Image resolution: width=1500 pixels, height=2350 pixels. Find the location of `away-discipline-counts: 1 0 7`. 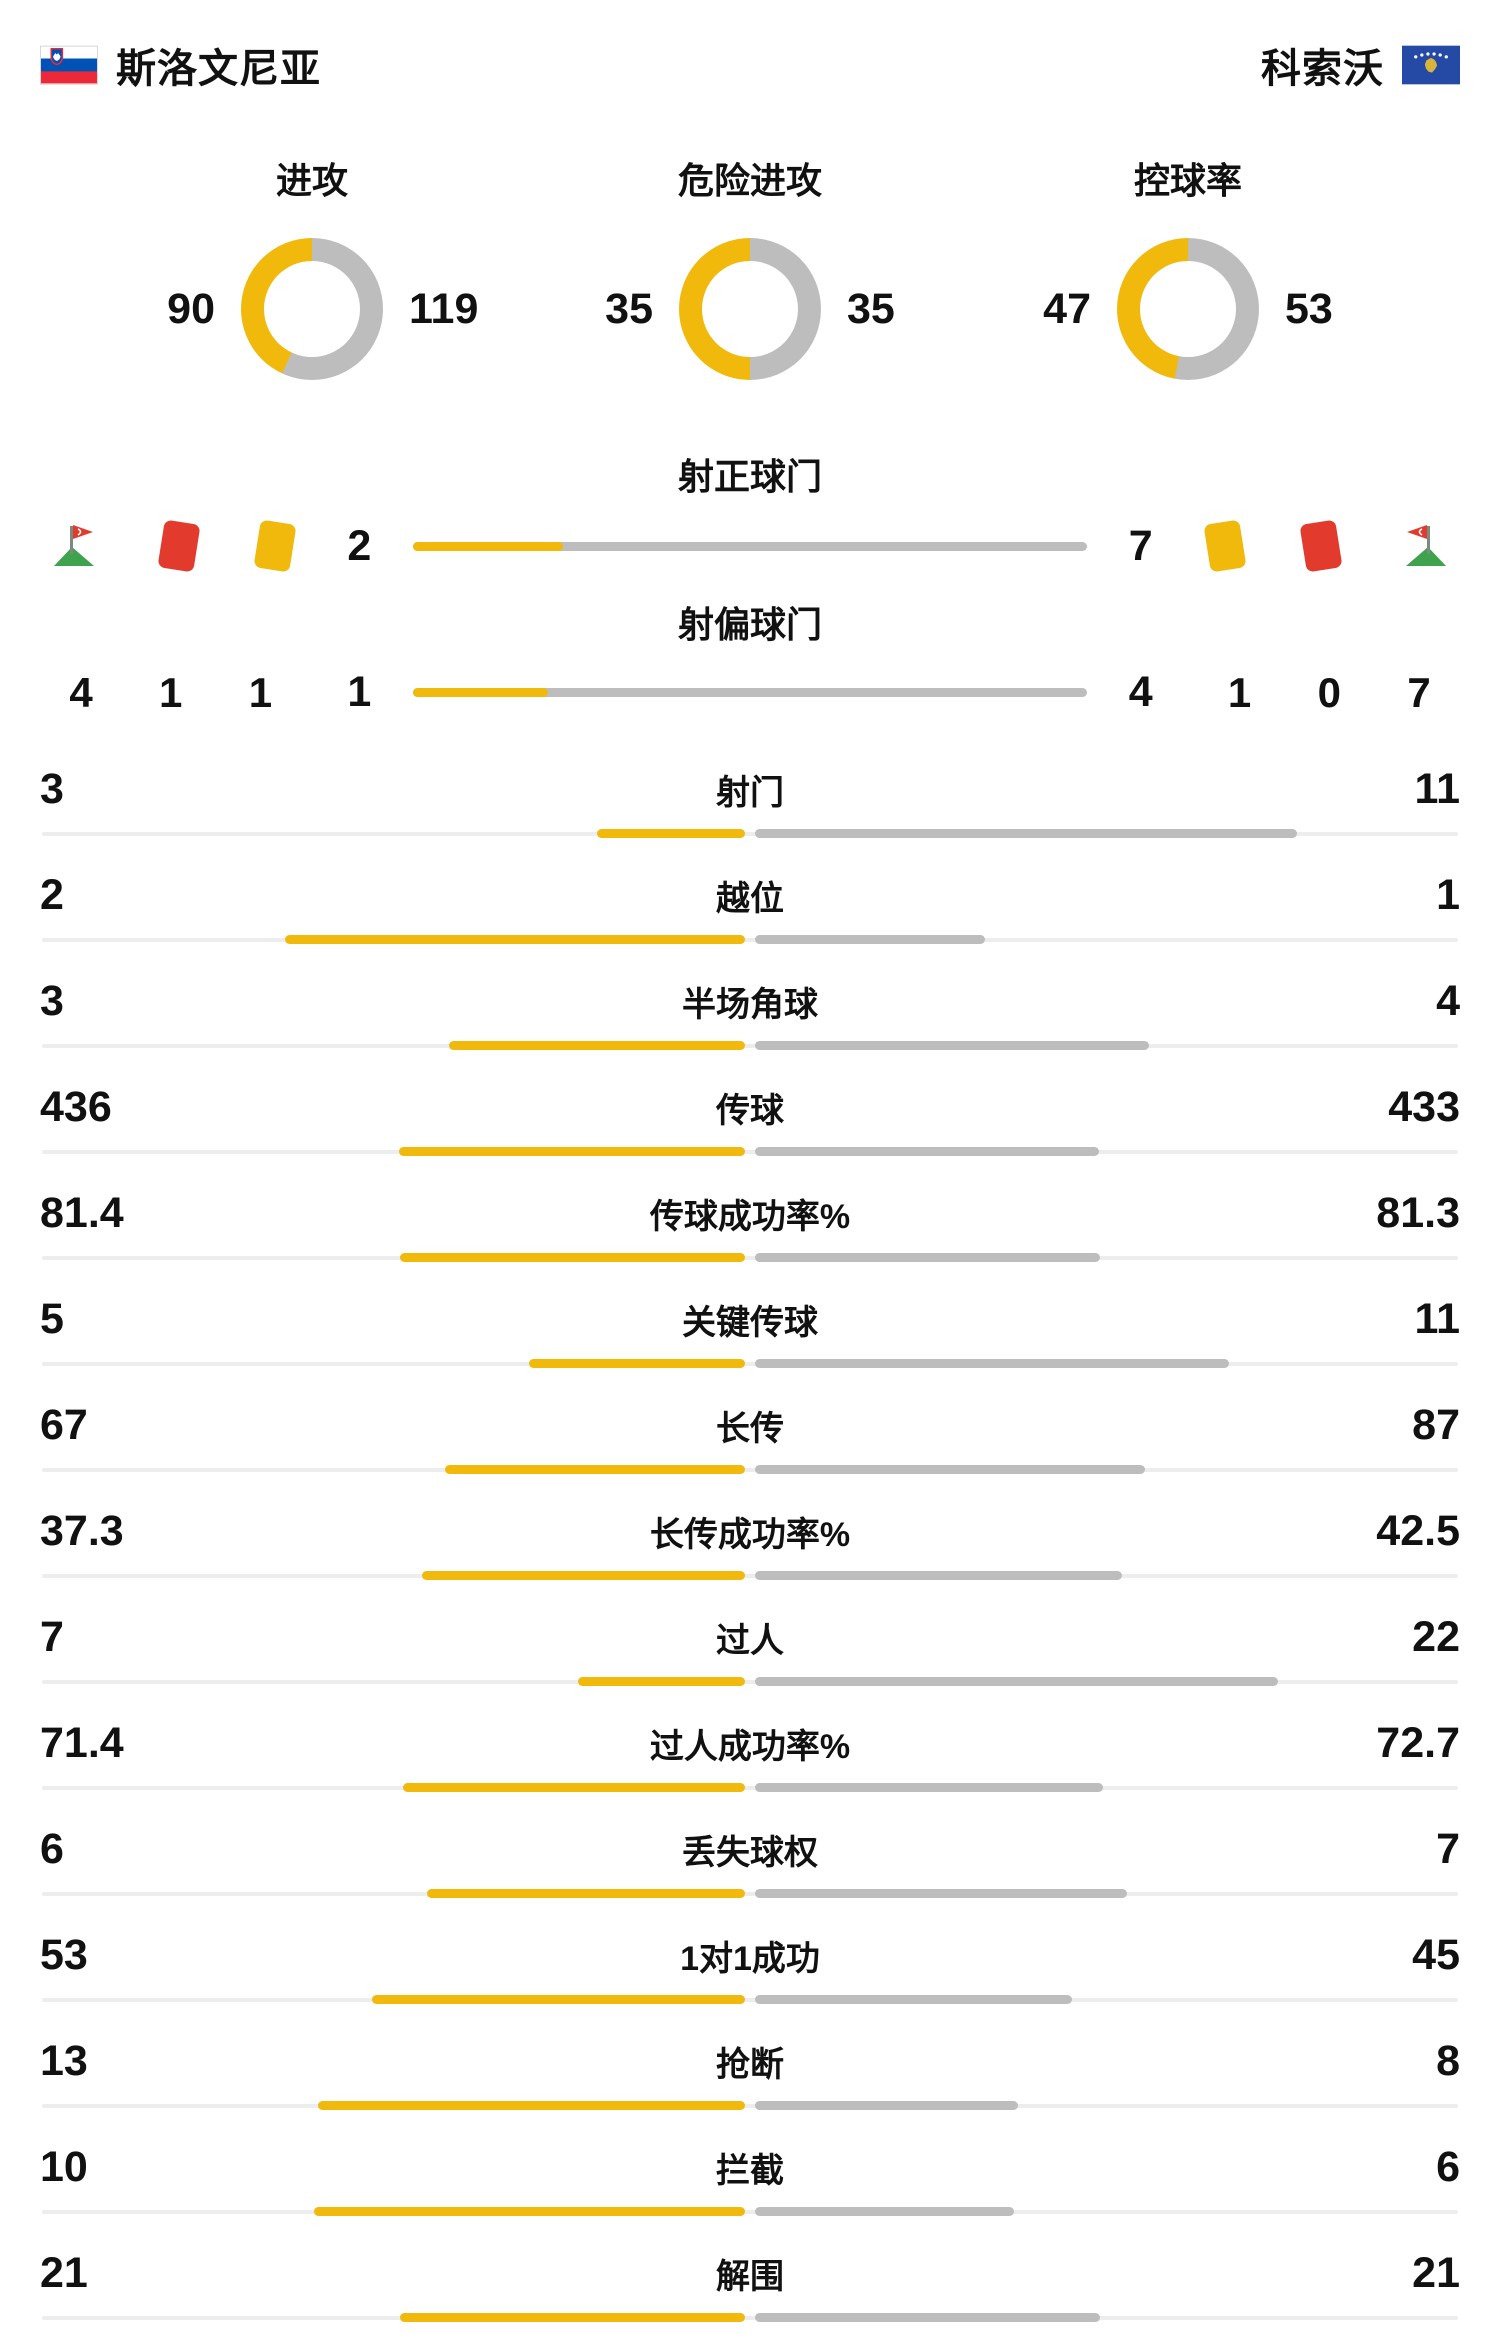

away-discipline-counts: 1 0 7 is located at coordinates (1329, 693).